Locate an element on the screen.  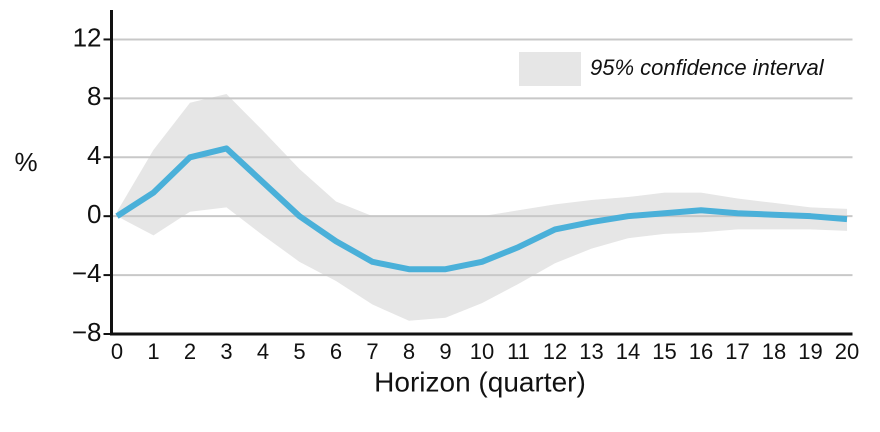
x-tick-label: 0 is located at coordinates (117, 351).